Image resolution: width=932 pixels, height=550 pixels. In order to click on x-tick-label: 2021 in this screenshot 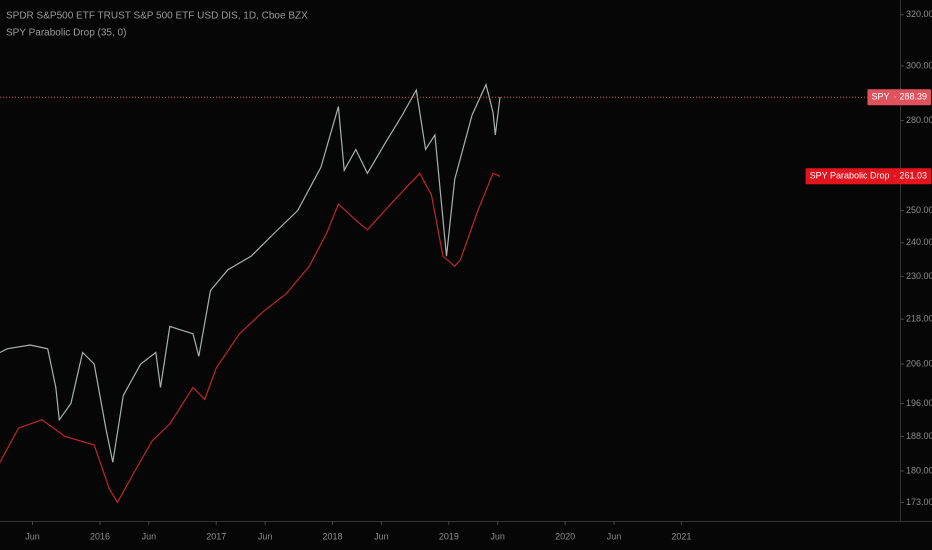, I will do `click(681, 536)`.